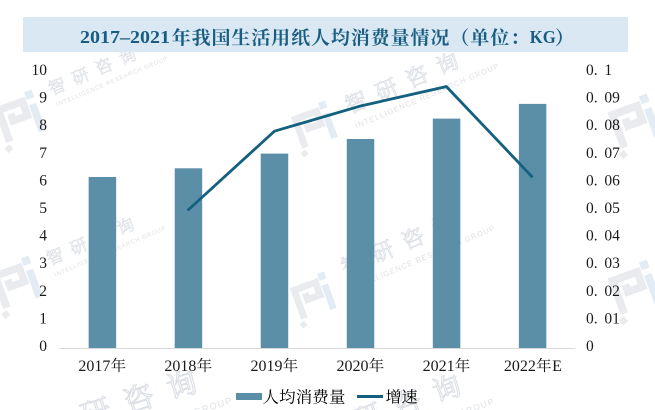  What do you see at coordinates (557, 366) in the screenshot?
I see `svg-text: E` at bounding box center [557, 366].